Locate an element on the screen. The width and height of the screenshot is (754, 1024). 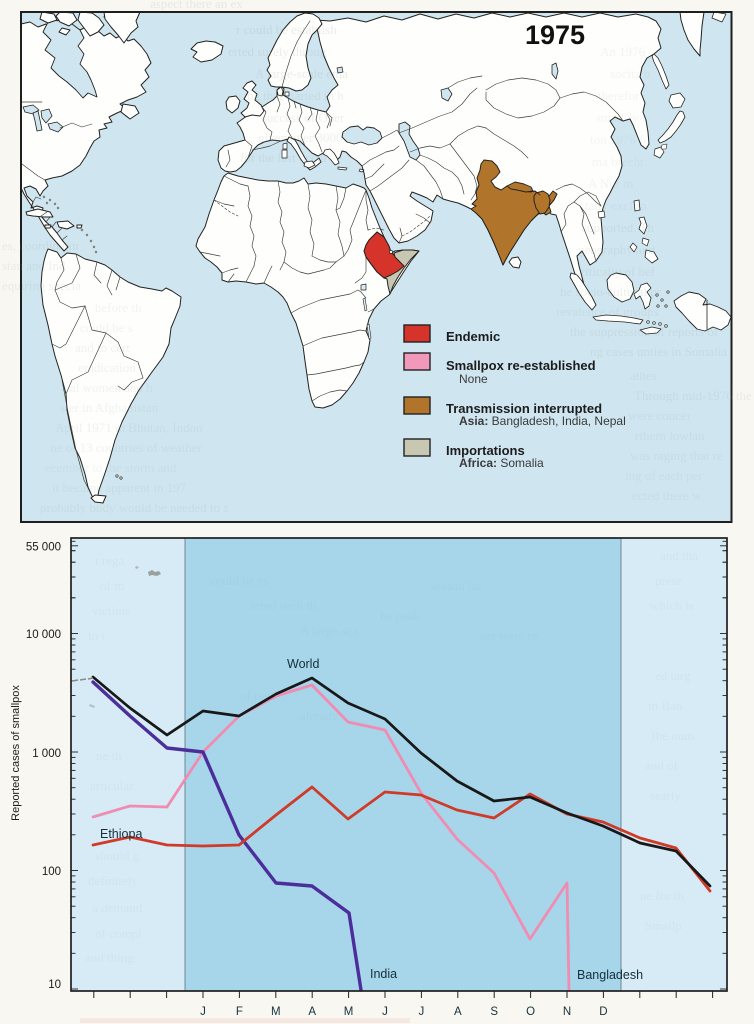
svg-text: critically of bef is located at coordinates (615, 271).